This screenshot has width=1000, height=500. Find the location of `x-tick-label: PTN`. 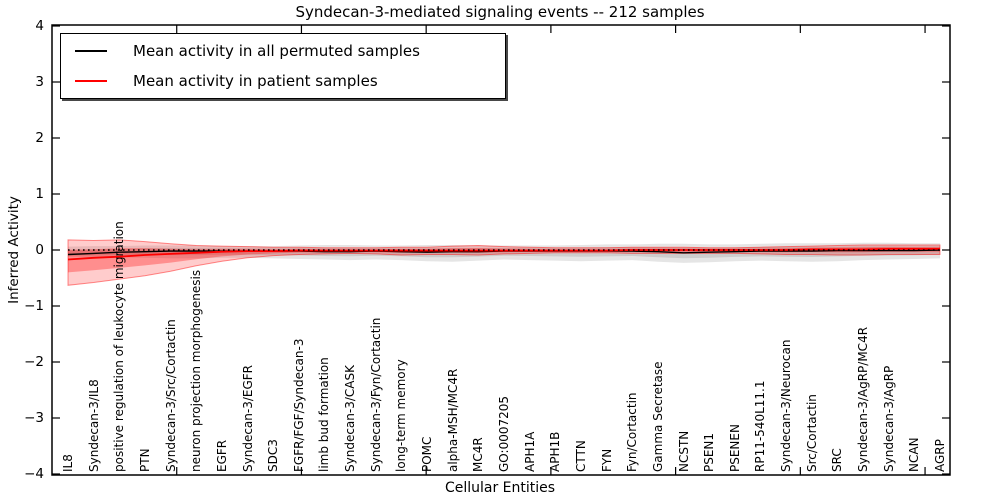

x-tick-label: PTN is located at coordinates (144, 460).